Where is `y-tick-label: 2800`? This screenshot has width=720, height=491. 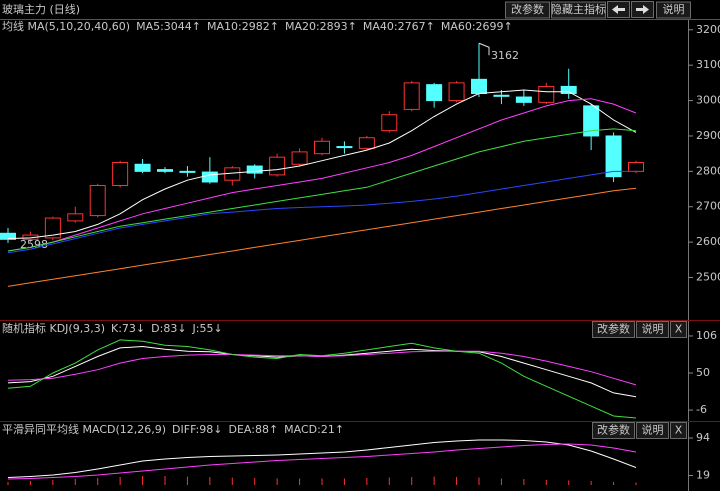
y-tick-label: 2800 is located at coordinates (708, 170).